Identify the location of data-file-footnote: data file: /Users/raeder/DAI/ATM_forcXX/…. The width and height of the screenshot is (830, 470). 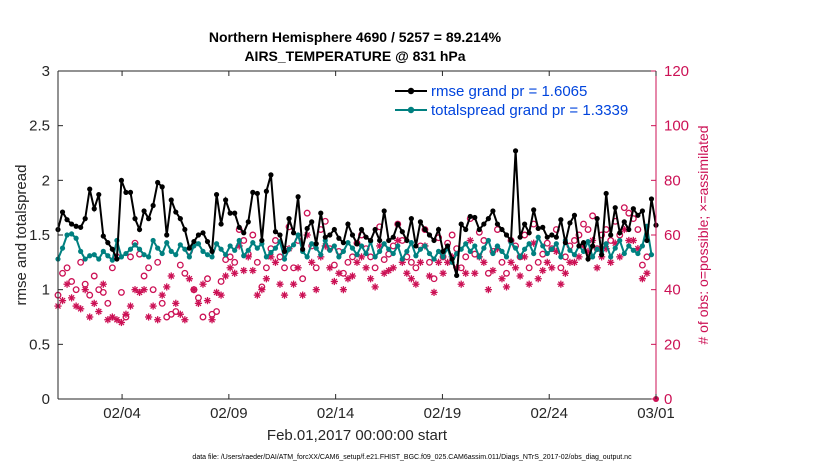
(412, 457).